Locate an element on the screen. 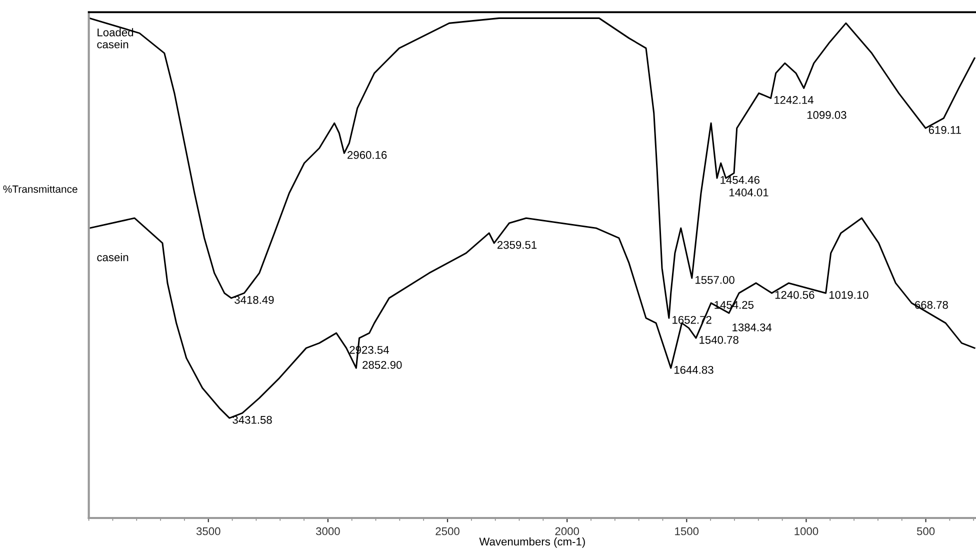 This screenshot has width=976, height=554. x-tick-label: 2000 is located at coordinates (567, 531).